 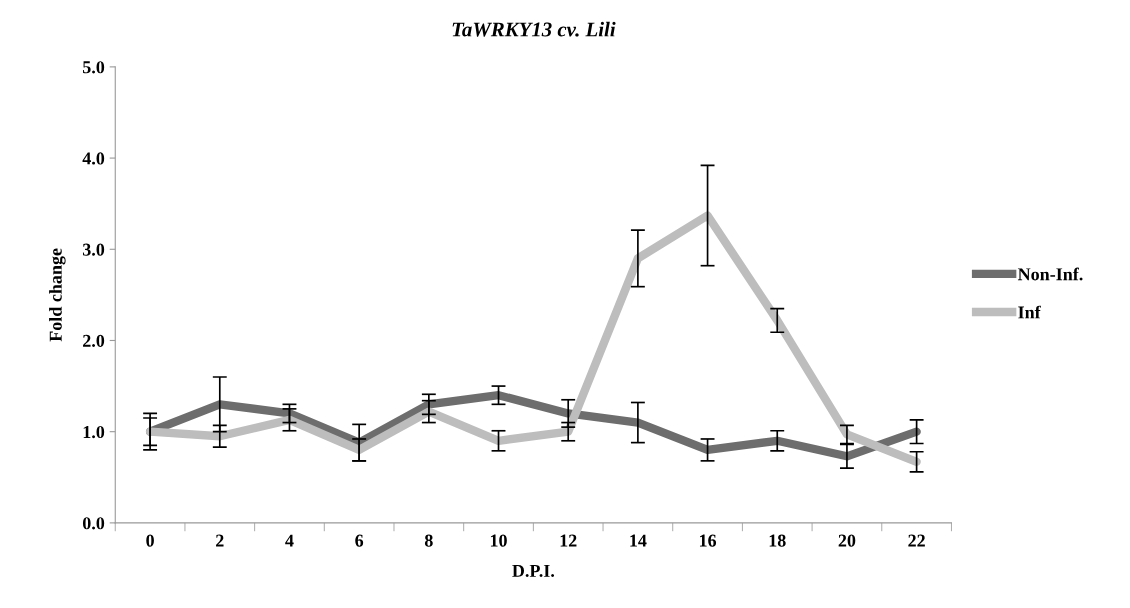 I want to click on x-tick-label: 16, so click(x=708, y=540).